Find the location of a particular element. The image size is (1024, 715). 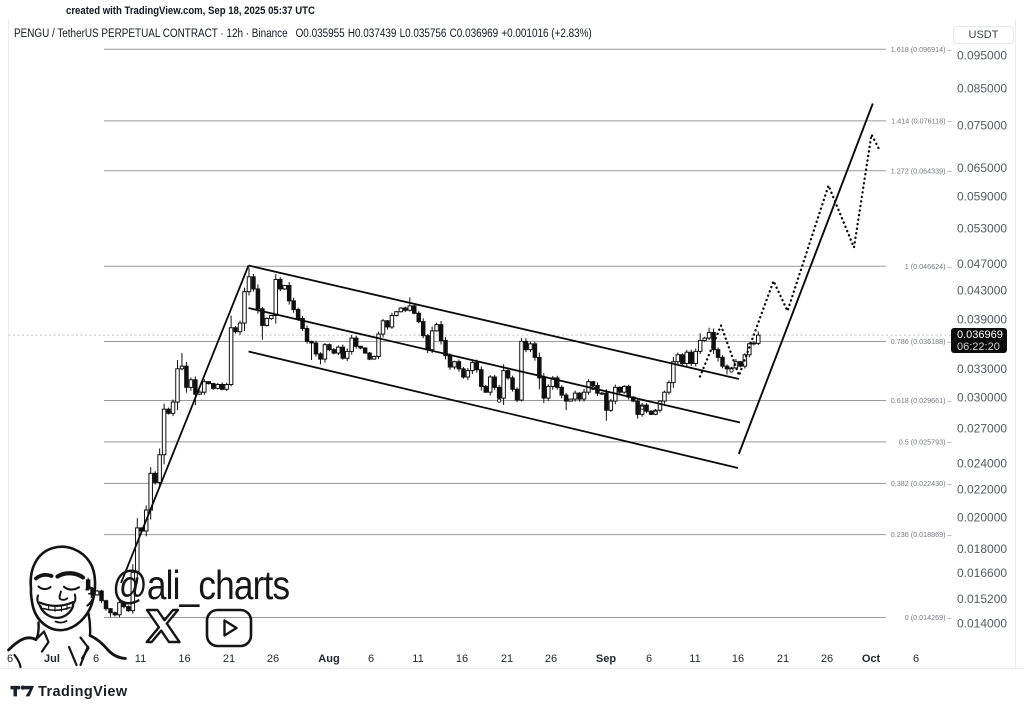

price-axis-label: 0.075000 is located at coordinates (982, 126).